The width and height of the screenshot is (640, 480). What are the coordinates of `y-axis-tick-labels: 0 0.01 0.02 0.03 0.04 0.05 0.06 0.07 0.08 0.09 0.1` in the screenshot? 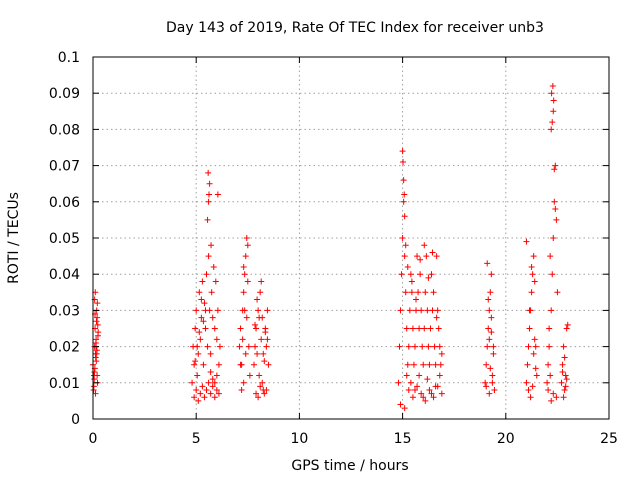 It's located at (64, 239).